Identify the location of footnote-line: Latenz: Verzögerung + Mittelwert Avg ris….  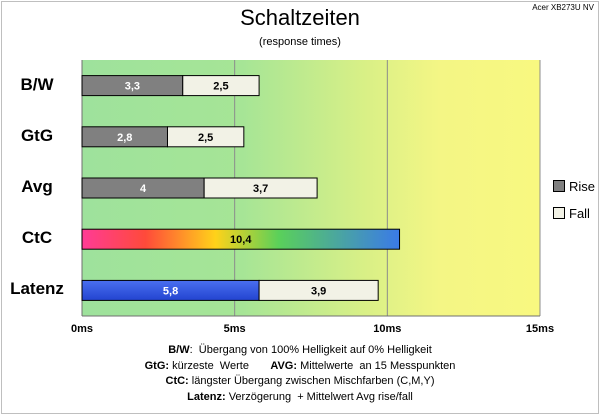
(300, 398).